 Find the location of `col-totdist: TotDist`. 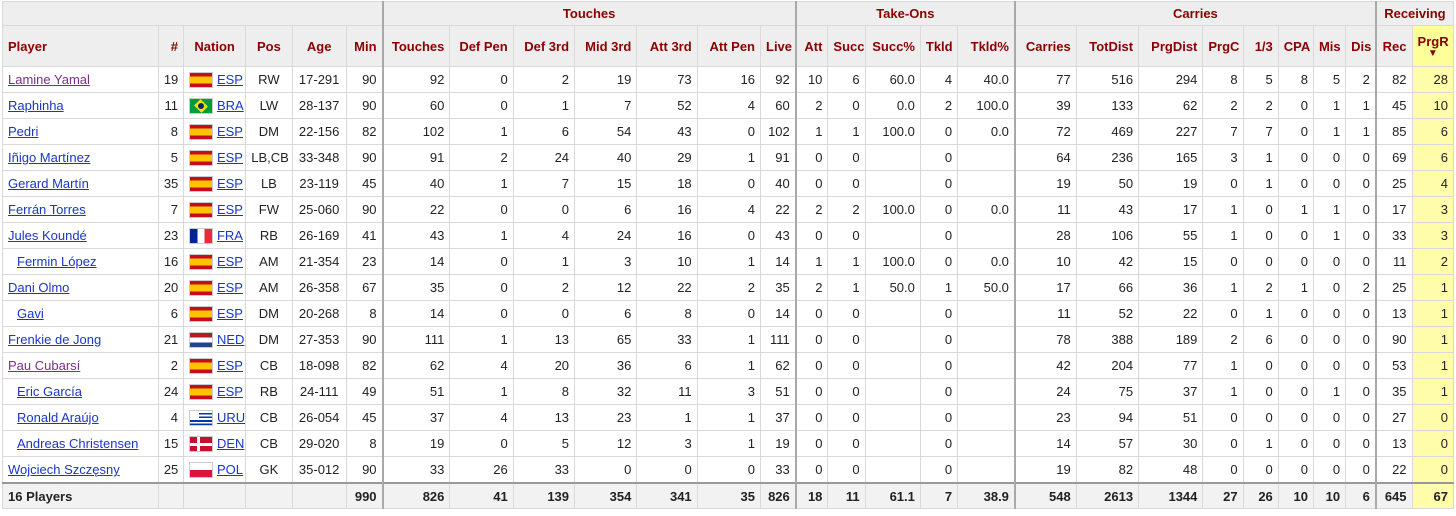

col-totdist: TotDist is located at coordinates (1107, 46).